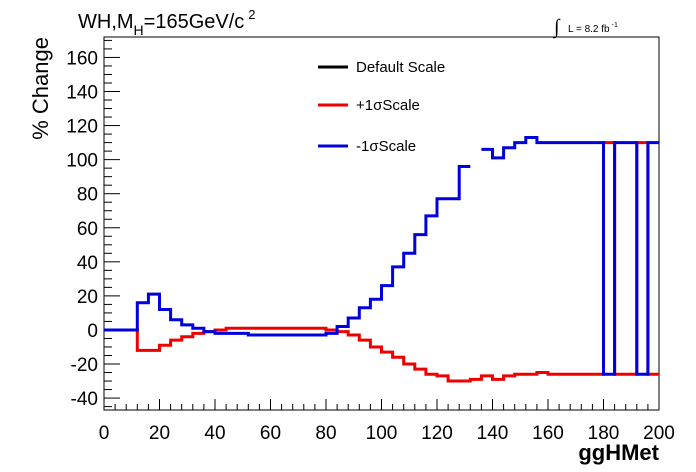  What do you see at coordinates (388, 105) in the screenshot?
I see `legend-label-plus-sigma: +1σScale` at bounding box center [388, 105].